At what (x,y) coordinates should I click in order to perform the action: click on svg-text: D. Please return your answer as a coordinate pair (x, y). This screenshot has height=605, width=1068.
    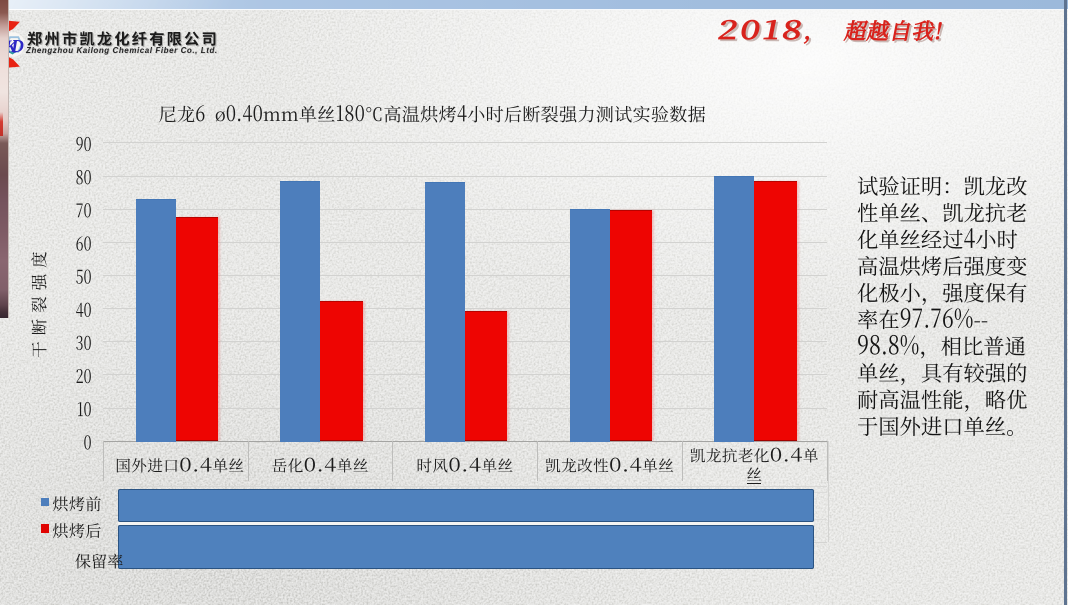
    Looking at the image, I should click on (17, 46).